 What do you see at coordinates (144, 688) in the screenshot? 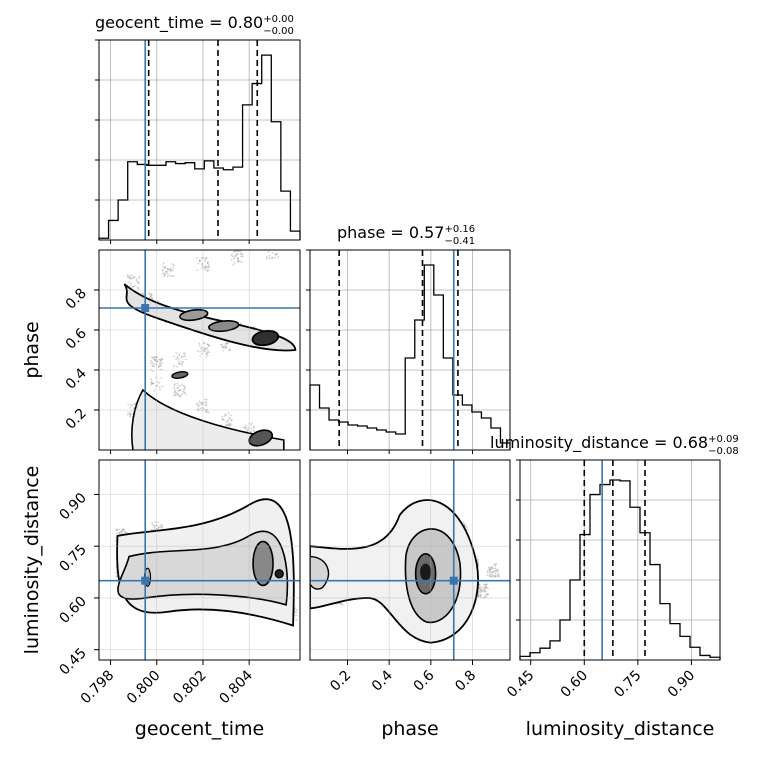
I see `x-tick-label-geocent_time: 0.800` at bounding box center [144, 688].